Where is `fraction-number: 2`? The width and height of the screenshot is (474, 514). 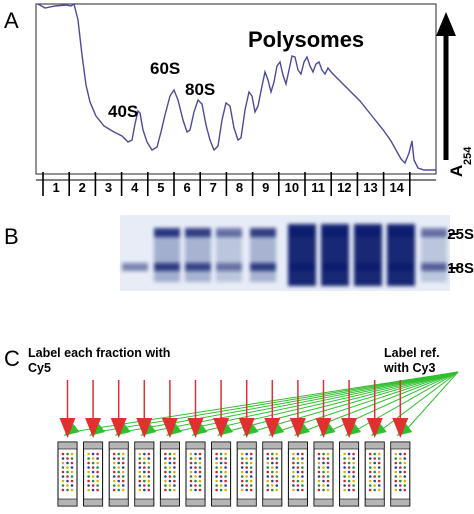
fraction-number: 2 is located at coordinates (82, 187).